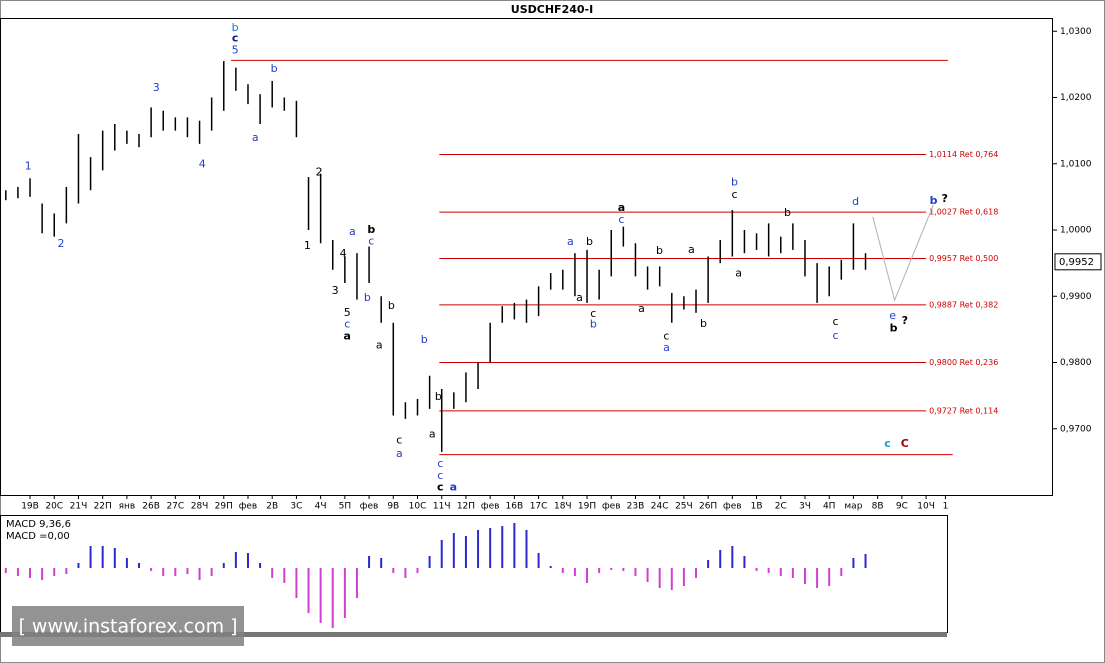 This screenshot has width=1105, height=663. Describe the element at coordinates (963, 212) in the screenshot. I see `fib-label: 1,0027 Ret 0,618` at that location.